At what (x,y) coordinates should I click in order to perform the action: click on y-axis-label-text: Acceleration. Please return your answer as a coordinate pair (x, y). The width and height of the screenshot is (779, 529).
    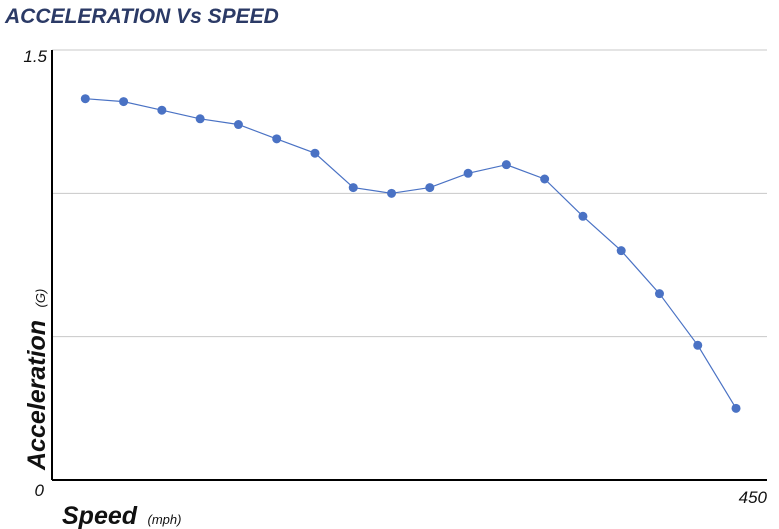
    Looking at the image, I should click on (37, 395).